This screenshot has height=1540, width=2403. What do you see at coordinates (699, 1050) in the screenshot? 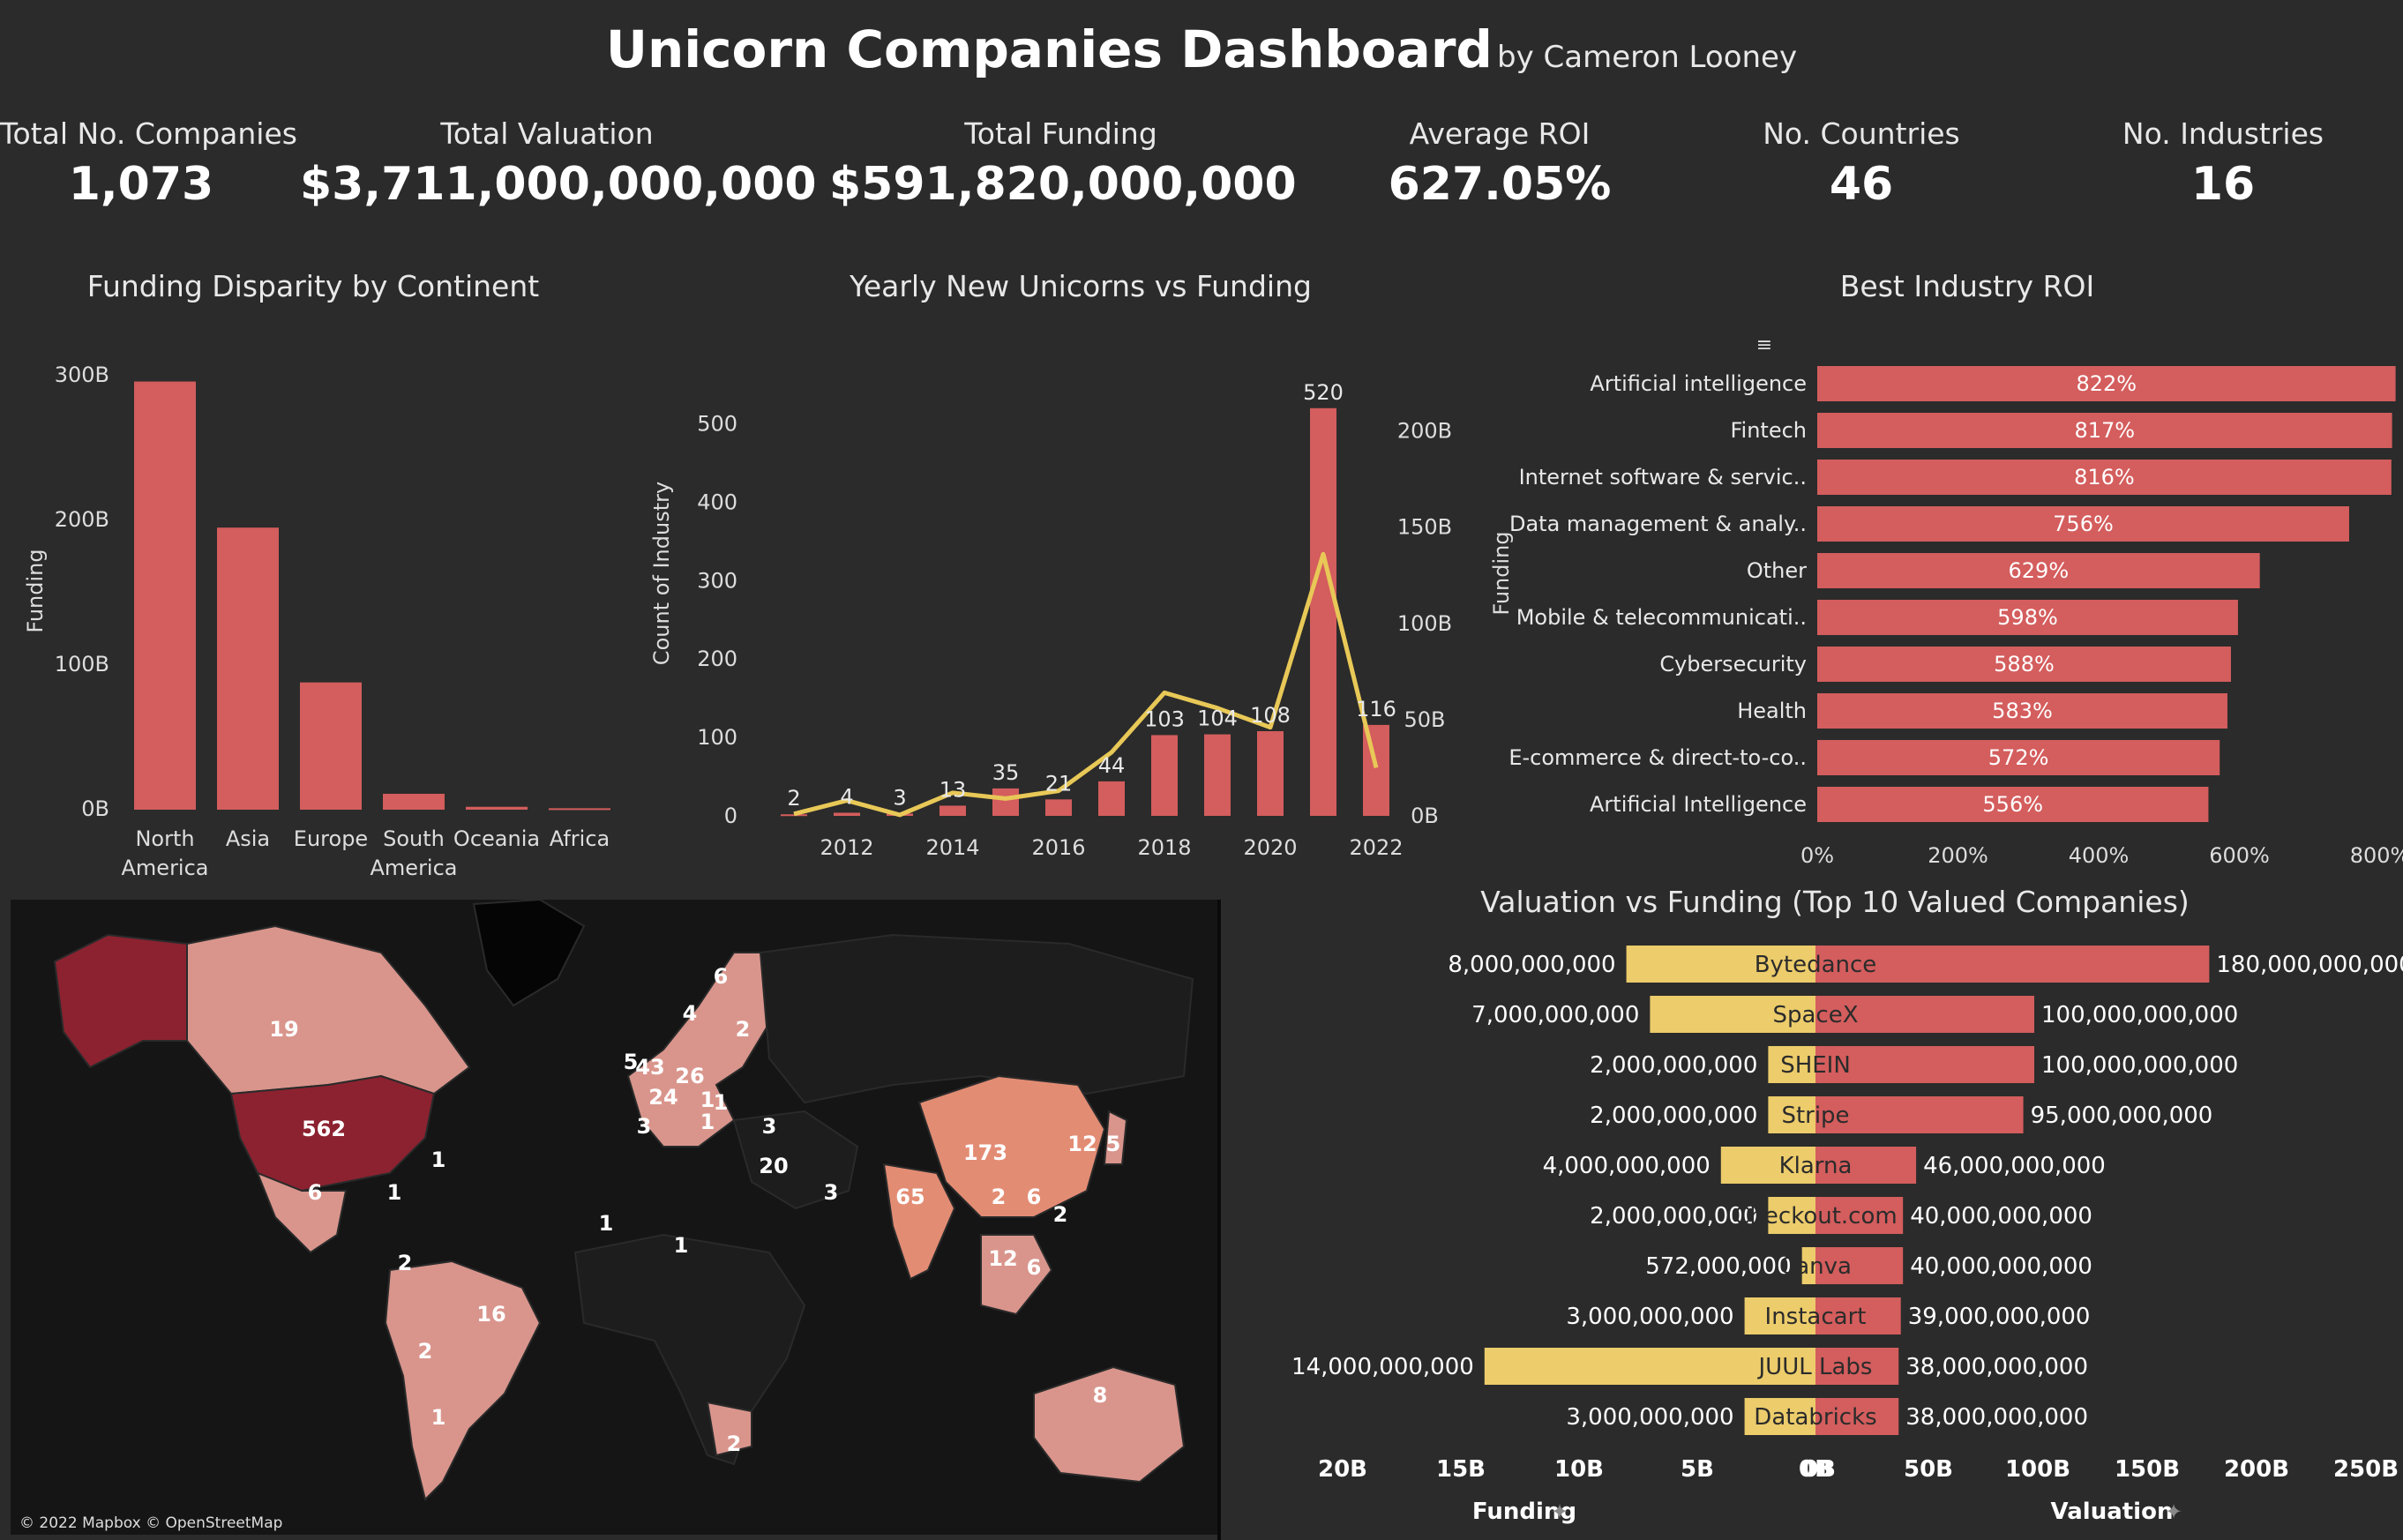
I see `map-region-europe` at bounding box center [699, 1050].